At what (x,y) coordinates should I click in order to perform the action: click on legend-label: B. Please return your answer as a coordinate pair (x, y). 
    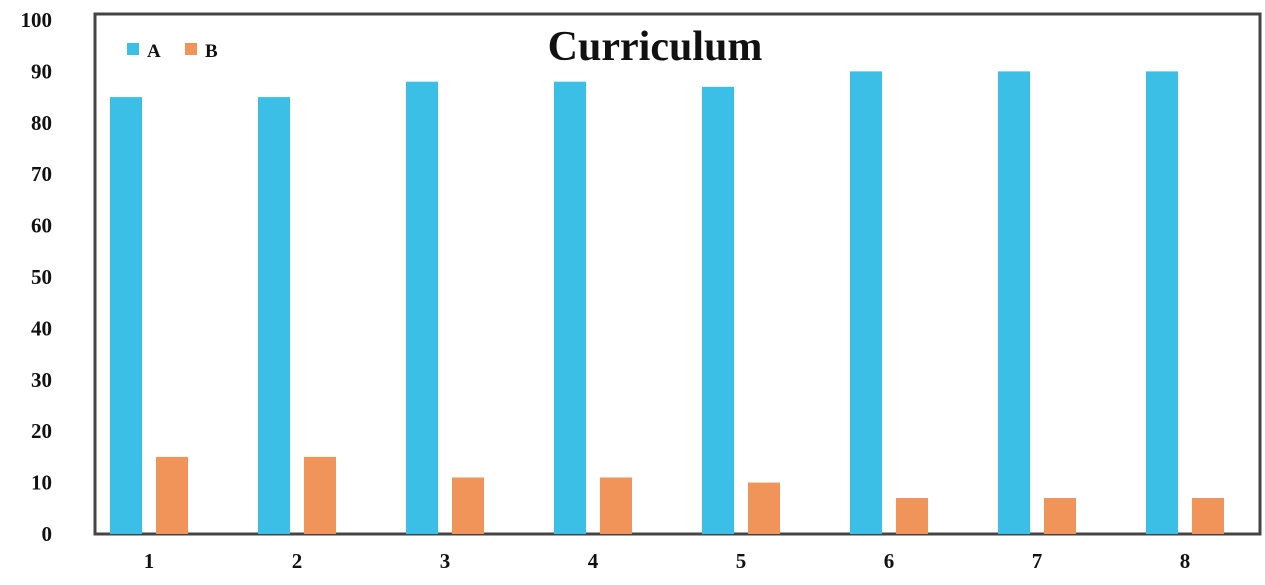
    Looking at the image, I should click on (211, 51).